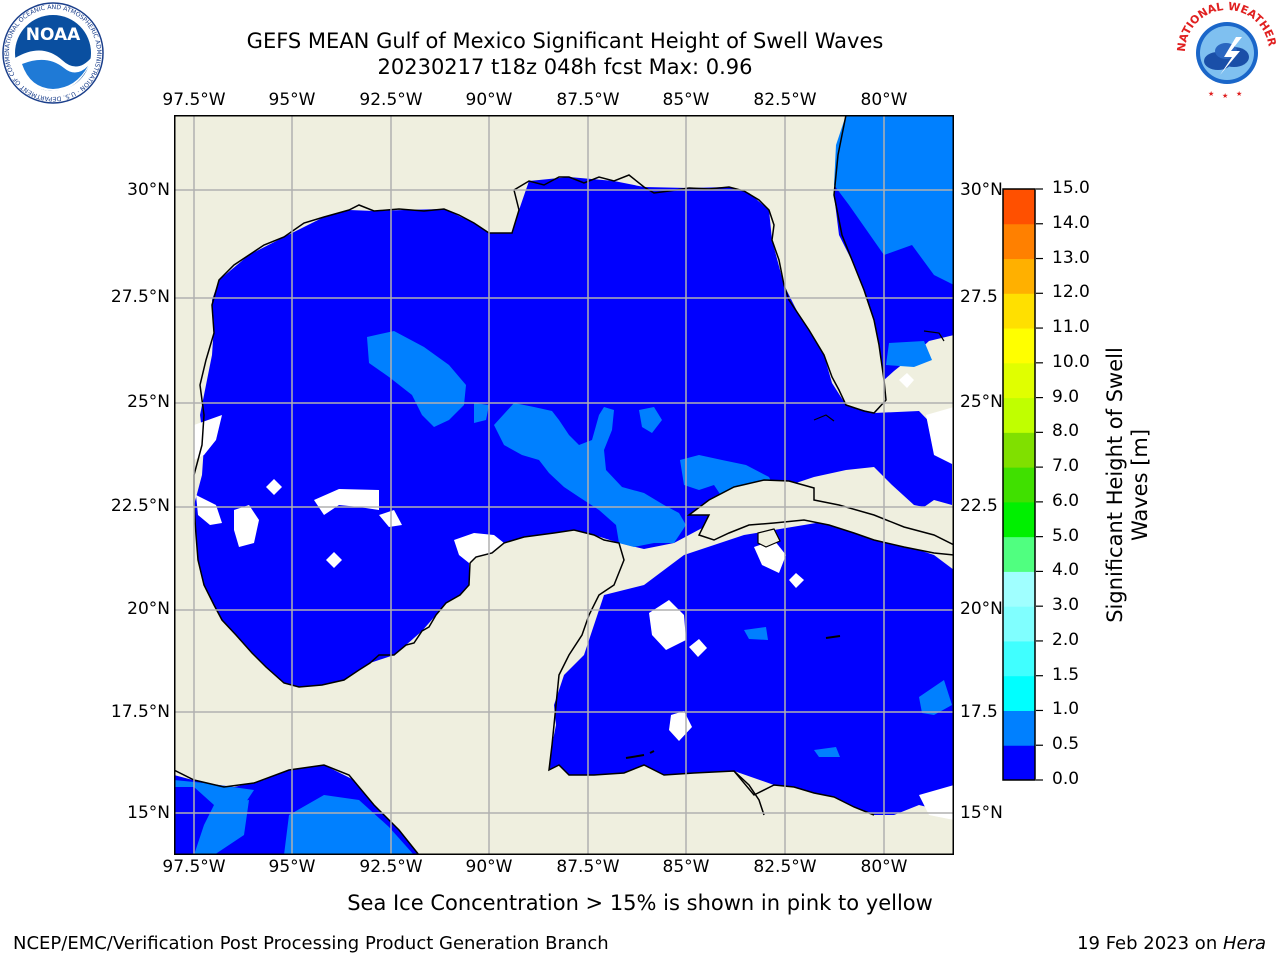  Describe the element at coordinates (489, 100) in the screenshot. I see `lon-label-top: 90°W` at that location.